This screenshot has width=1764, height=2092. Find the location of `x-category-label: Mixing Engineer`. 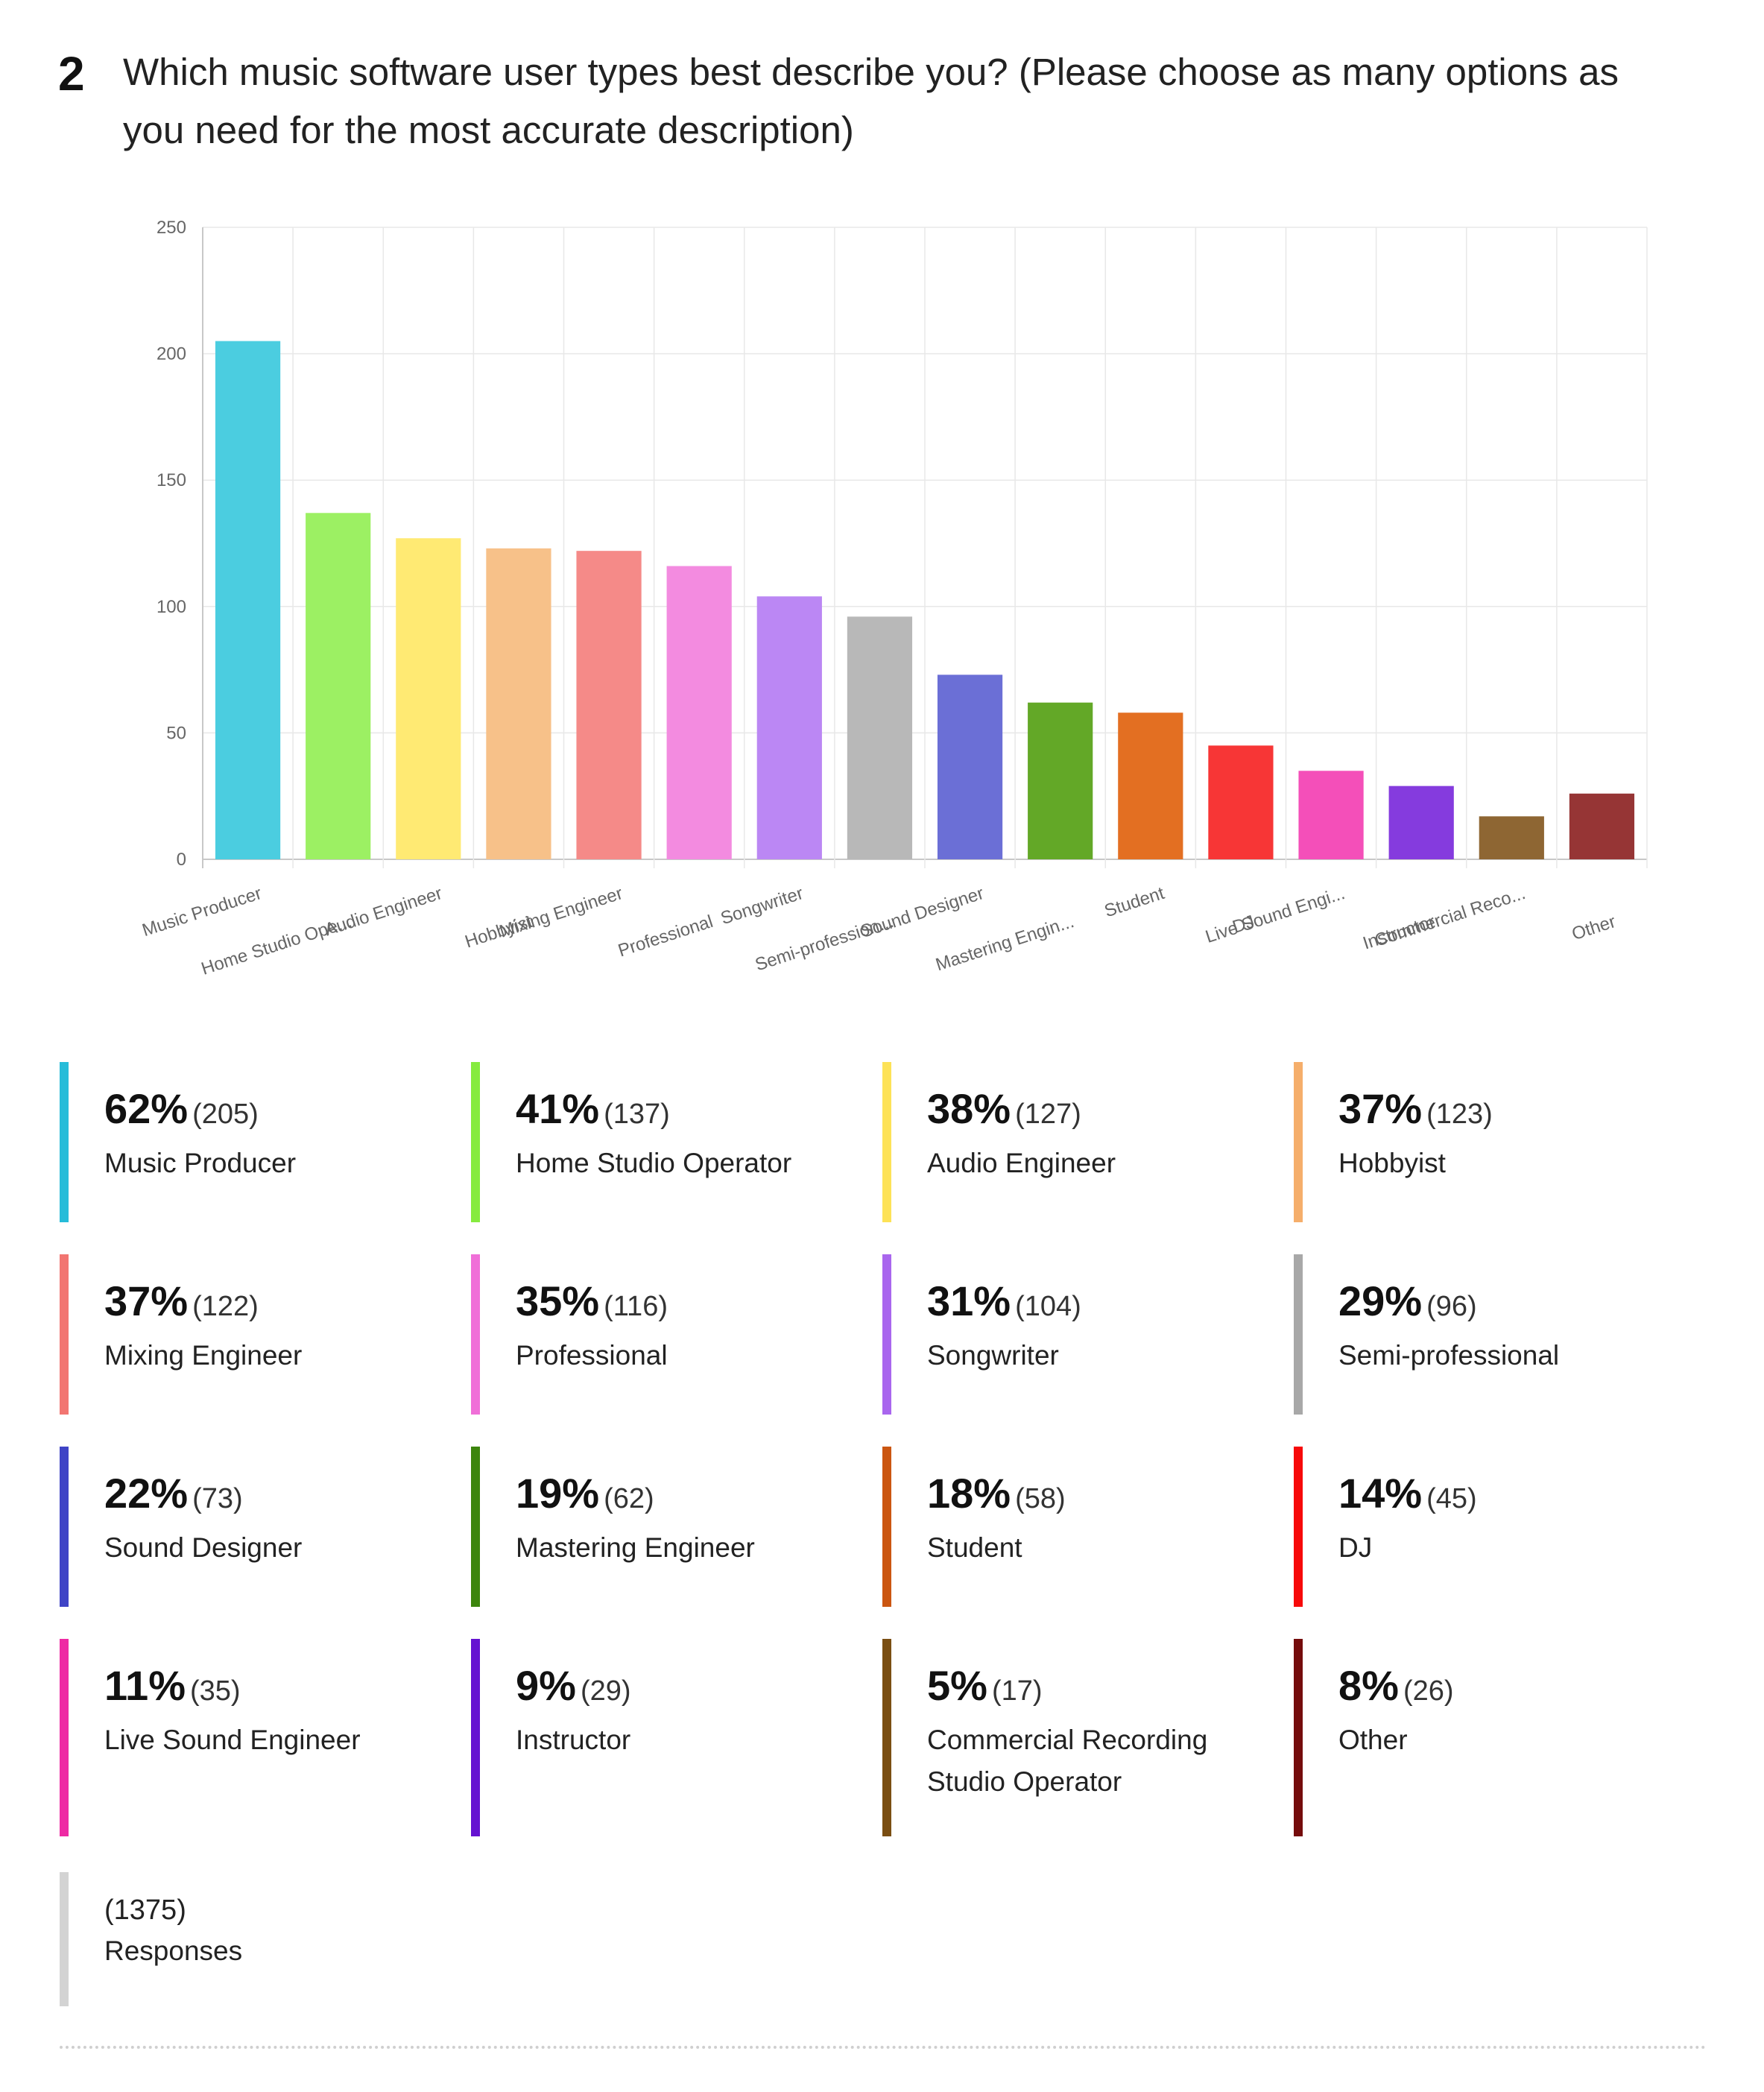

x-category-label: Mixing Engineer is located at coordinates (561, 912).